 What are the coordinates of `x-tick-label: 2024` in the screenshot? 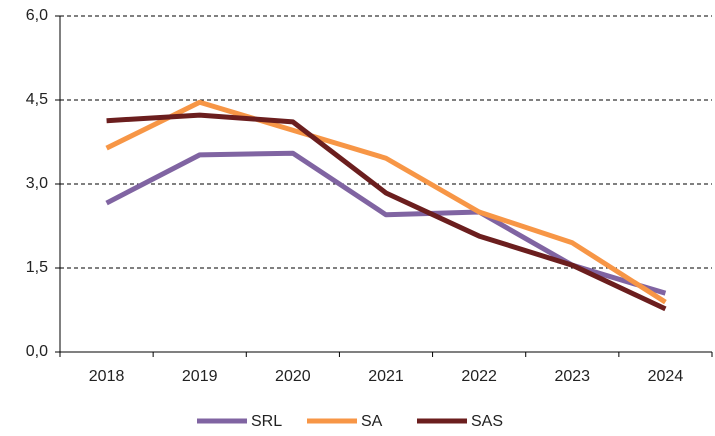 It's located at (666, 376).